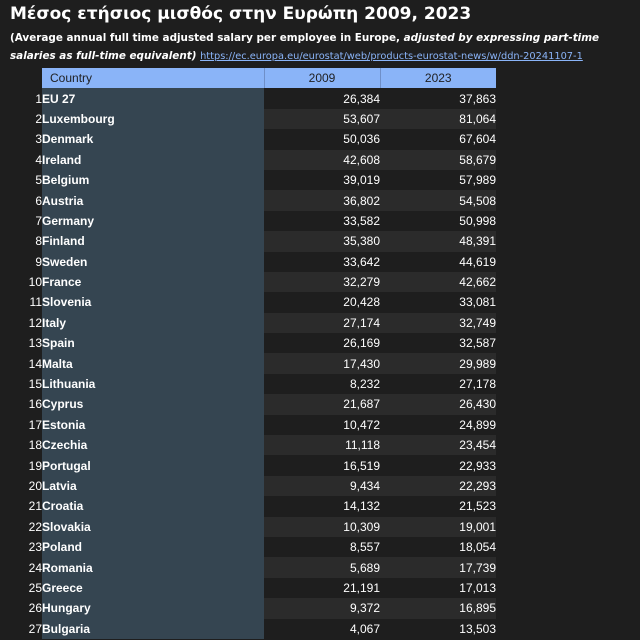 The height and width of the screenshot is (640, 640). What do you see at coordinates (153, 425) in the screenshot?
I see `country-cell: Estonia` at bounding box center [153, 425].